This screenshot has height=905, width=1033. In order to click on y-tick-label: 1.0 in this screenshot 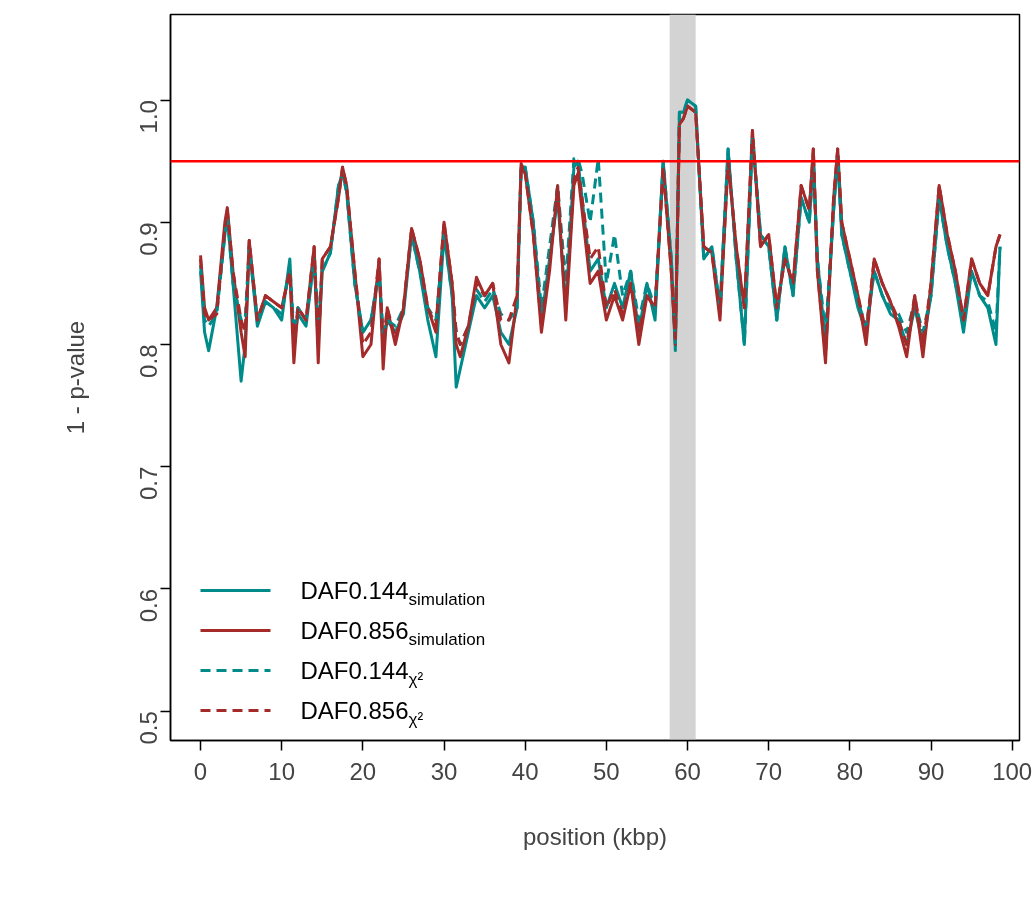, I will do `click(148, 117)`.